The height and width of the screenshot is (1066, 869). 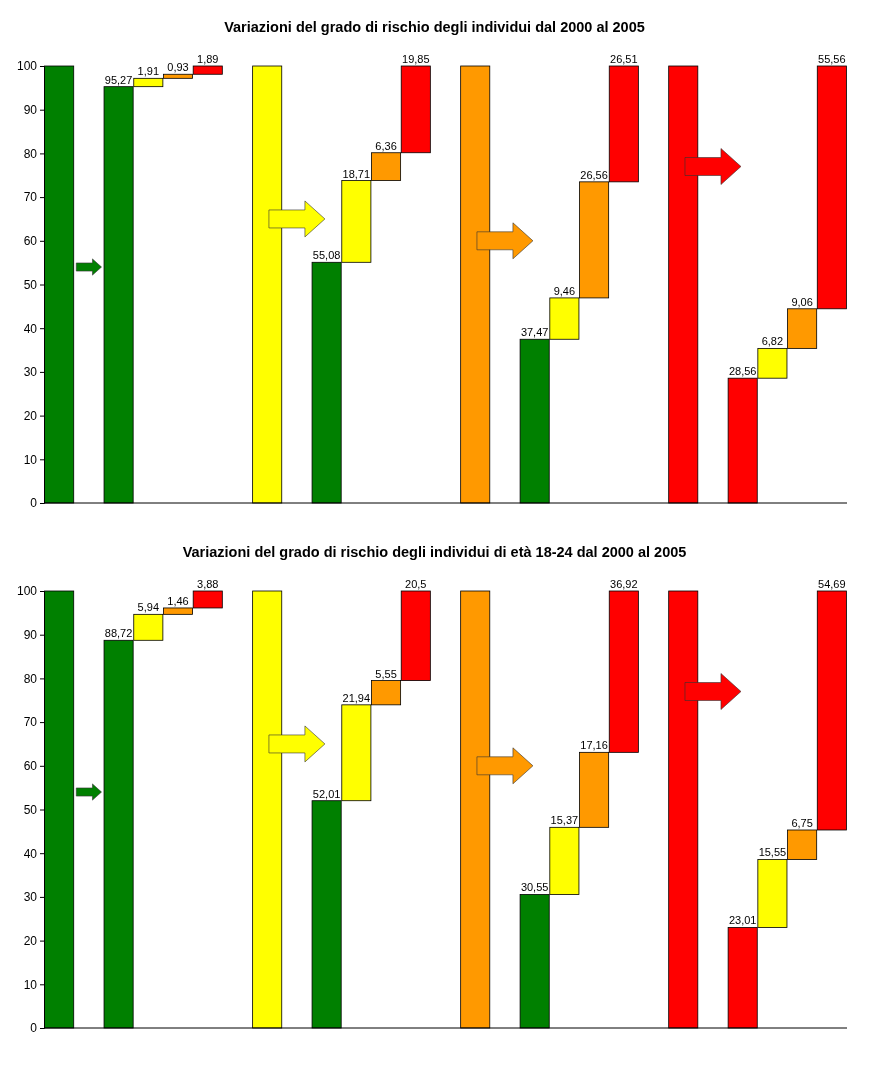 I want to click on data-label: 9,46, so click(x=564, y=290).